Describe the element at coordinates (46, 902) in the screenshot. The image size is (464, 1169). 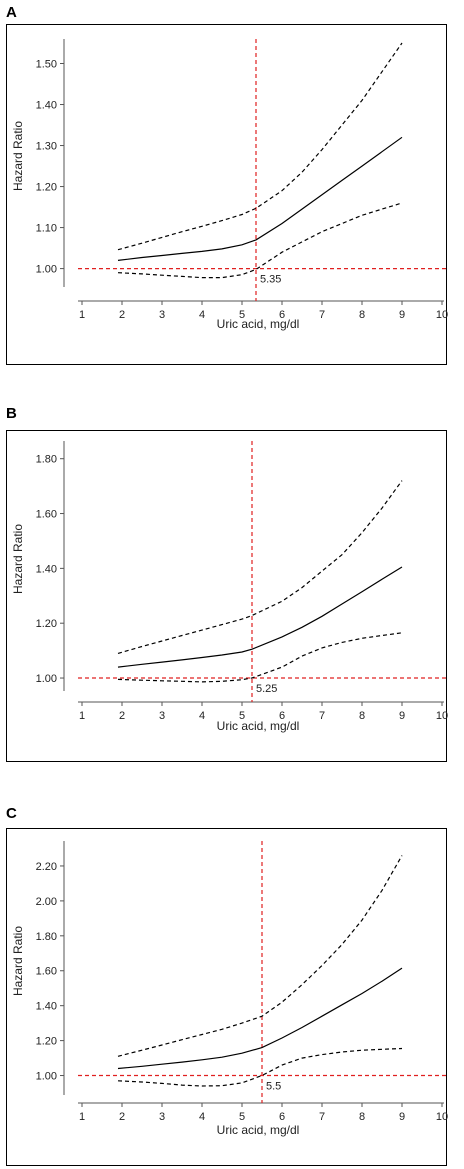
I see `y-tick-label: 2.00` at that location.